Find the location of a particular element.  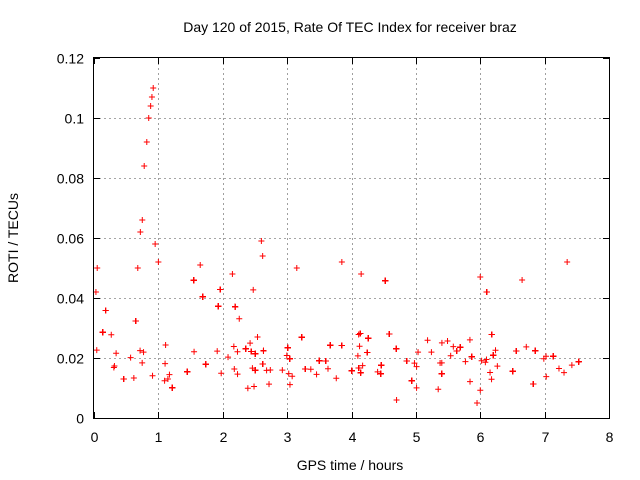

x-tick-label: 7 is located at coordinates (546, 437).